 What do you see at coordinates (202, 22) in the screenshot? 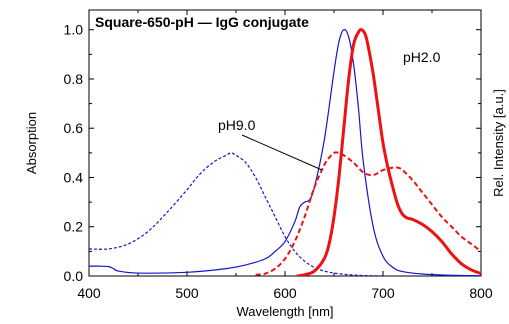
I see `chart-title: Square-650-pH — IgG conjugate` at bounding box center [202, 22].